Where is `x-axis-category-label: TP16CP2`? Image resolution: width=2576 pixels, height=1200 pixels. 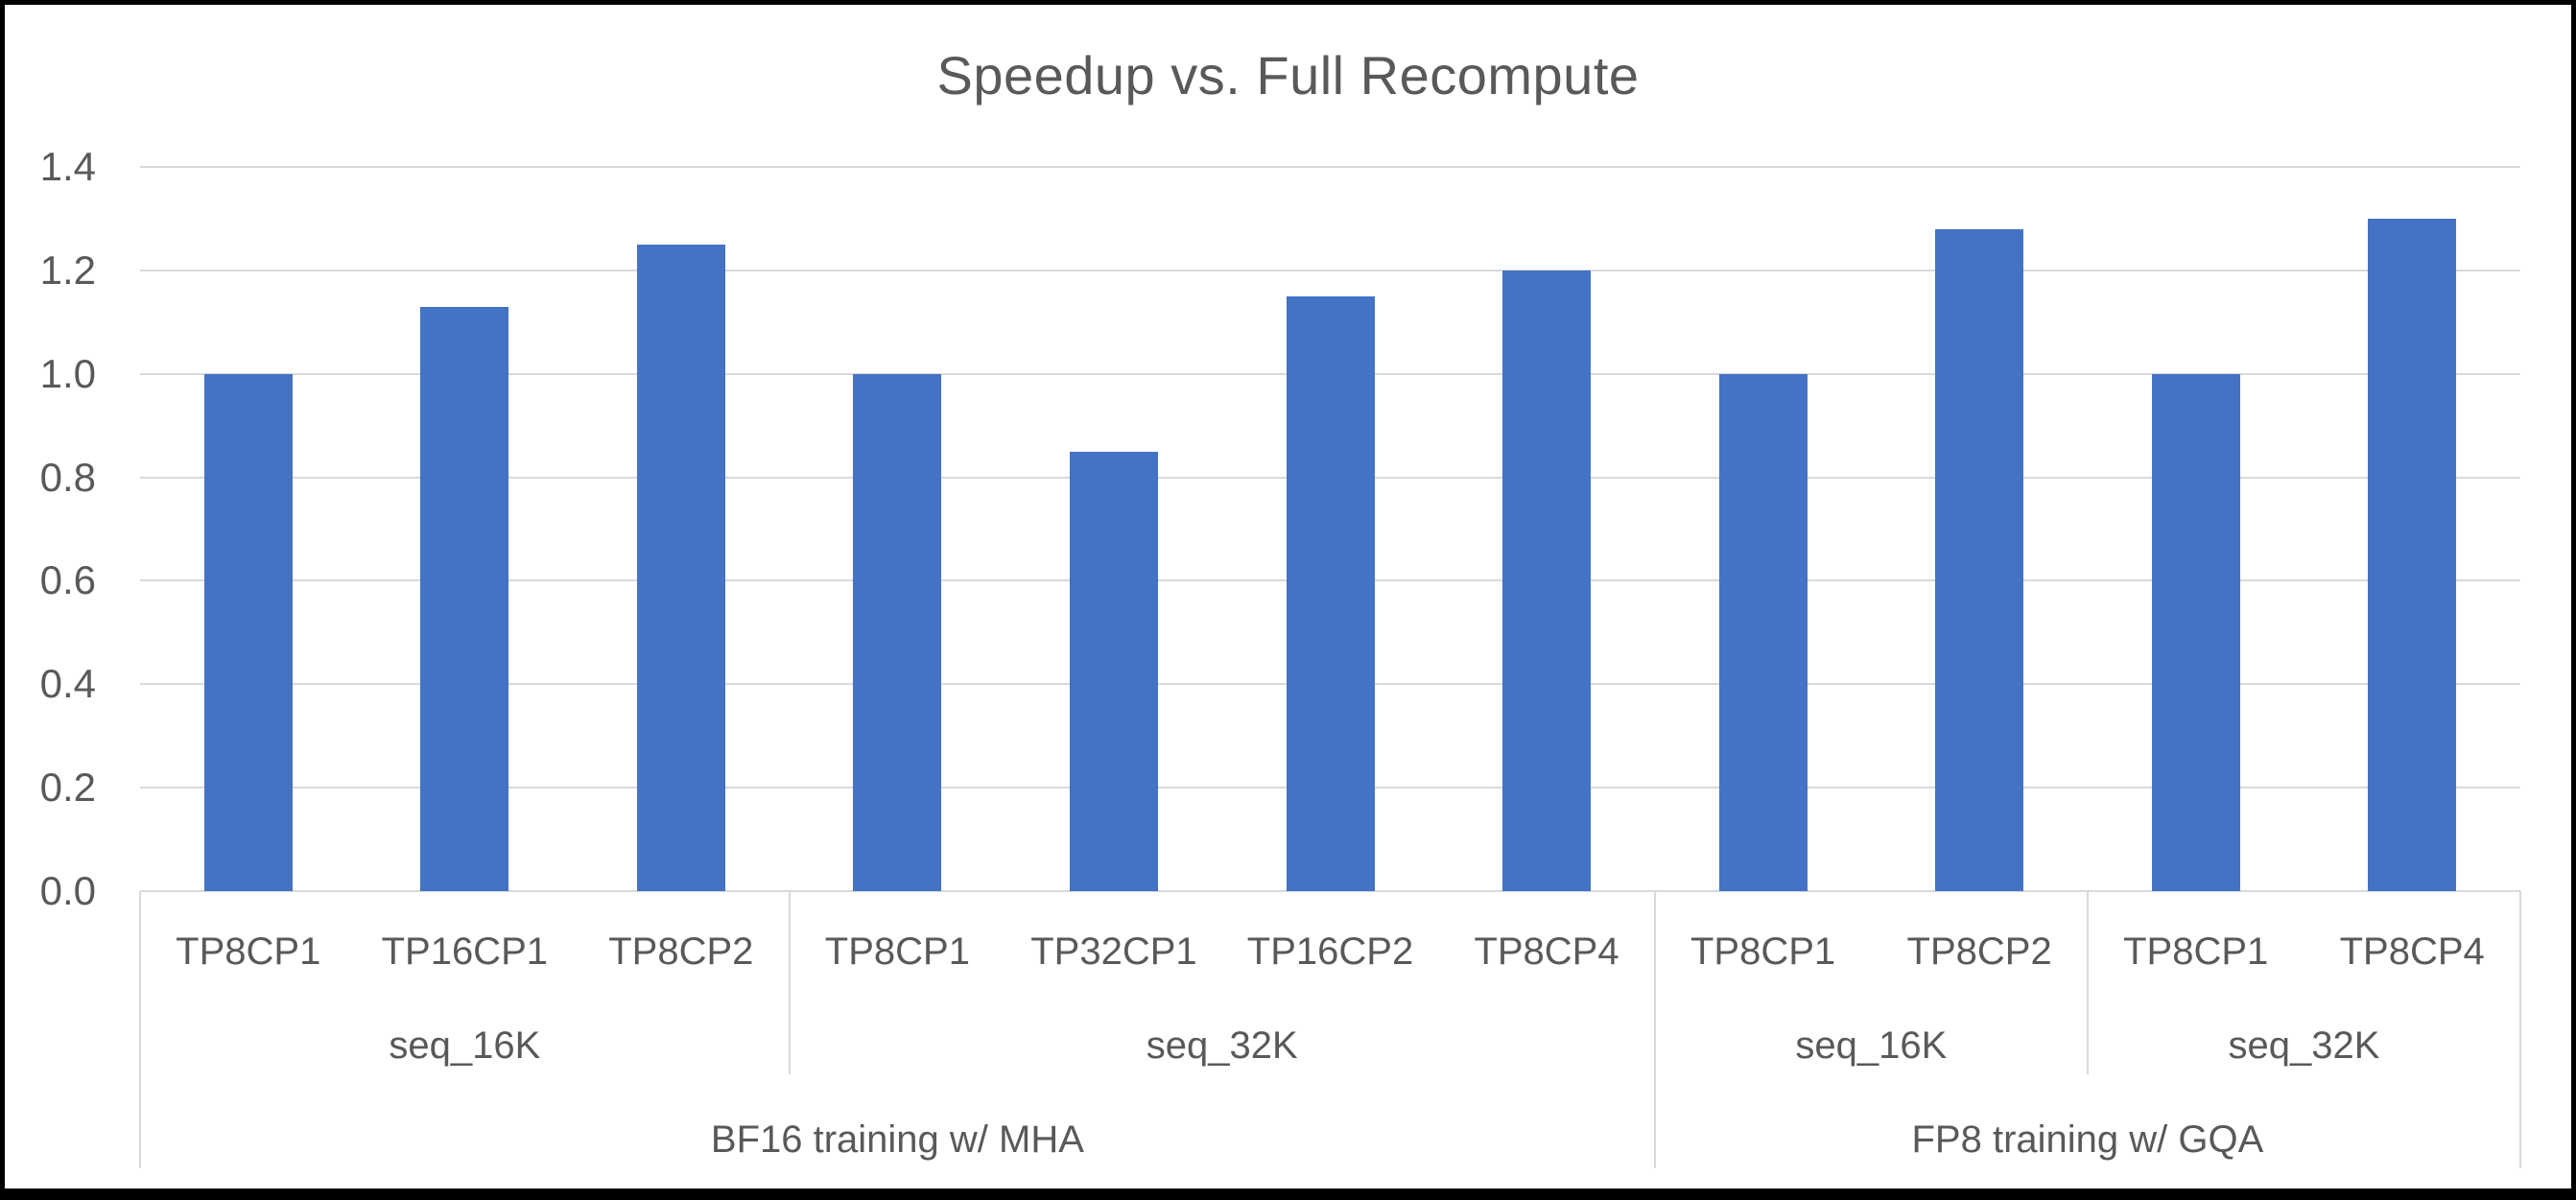
x-axis-category-label: TP16CP2 is located at coordinates (1330, 952).